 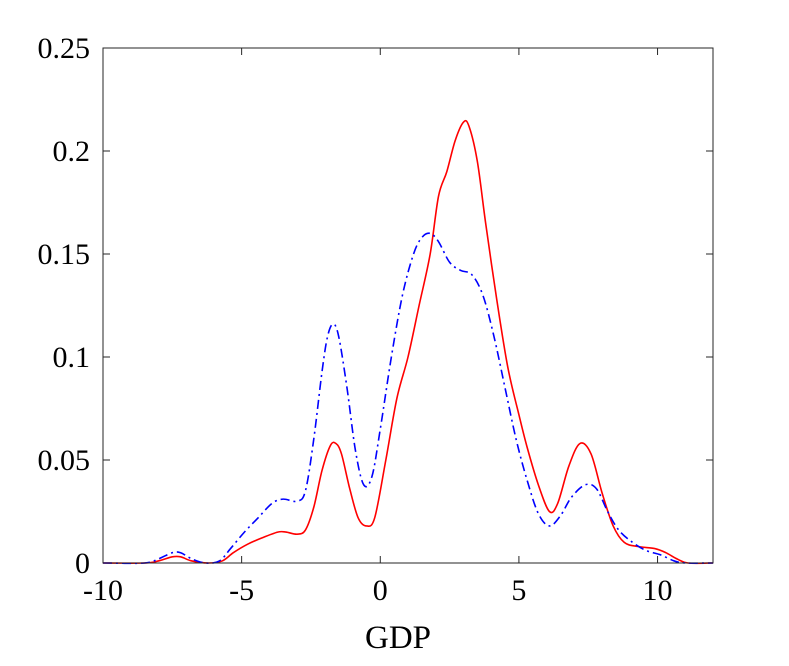 What do you see at coordinates (64, 254) in the screenshot?
I see `y-tick-label: 0.15` at bounding box center [64, 254].